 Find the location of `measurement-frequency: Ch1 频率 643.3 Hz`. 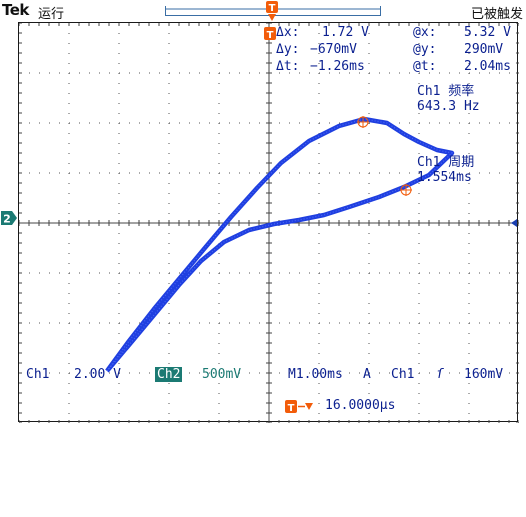

measurement-frequency: Ch1 频率 643.3 Hz is located at coordinates (448, 97).